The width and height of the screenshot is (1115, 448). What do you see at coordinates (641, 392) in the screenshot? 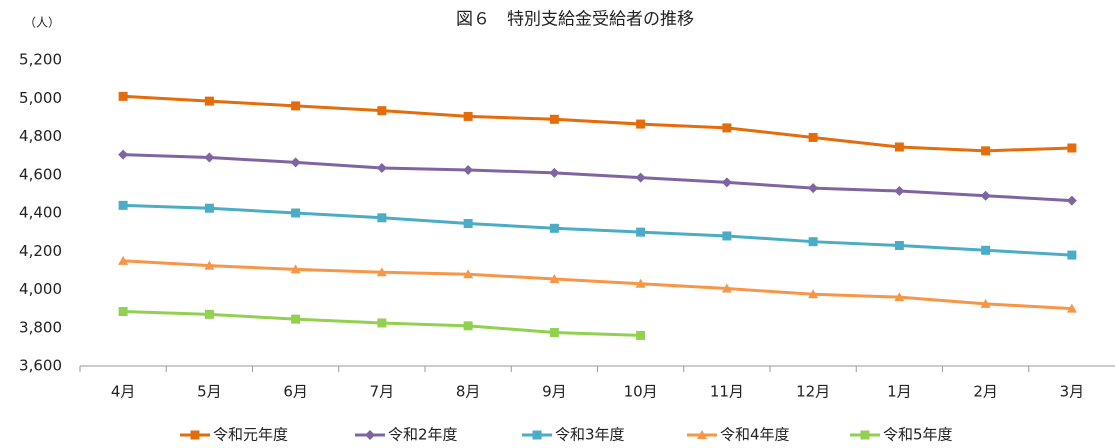
I see `x-tick-label: 10月` at bounding box center [641, 392].